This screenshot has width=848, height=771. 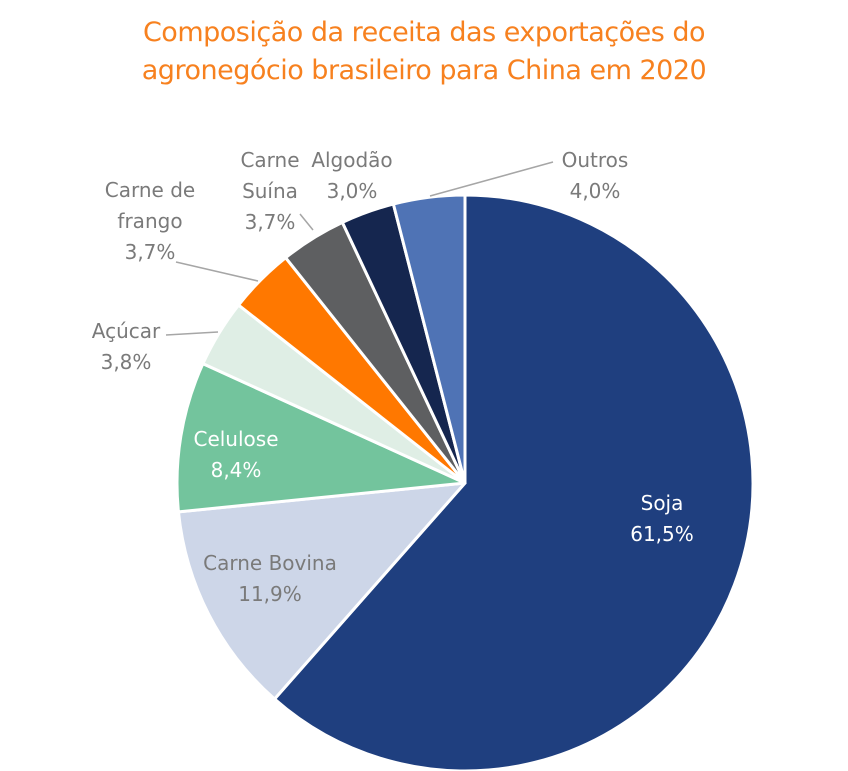 What do you see at coordinates (269, 160) in the screenshot?
I see `slice-label: Carne` at bounding box center [269, 160].